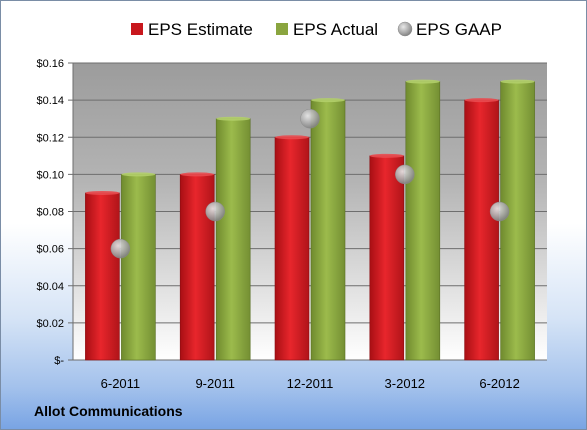 The width and height of the screenshot is (587, 430). What do you see at coordinates (499, 383) in the screenshot?
I see `x-tick-label: 6-2012` at bounding box center [499, 383].